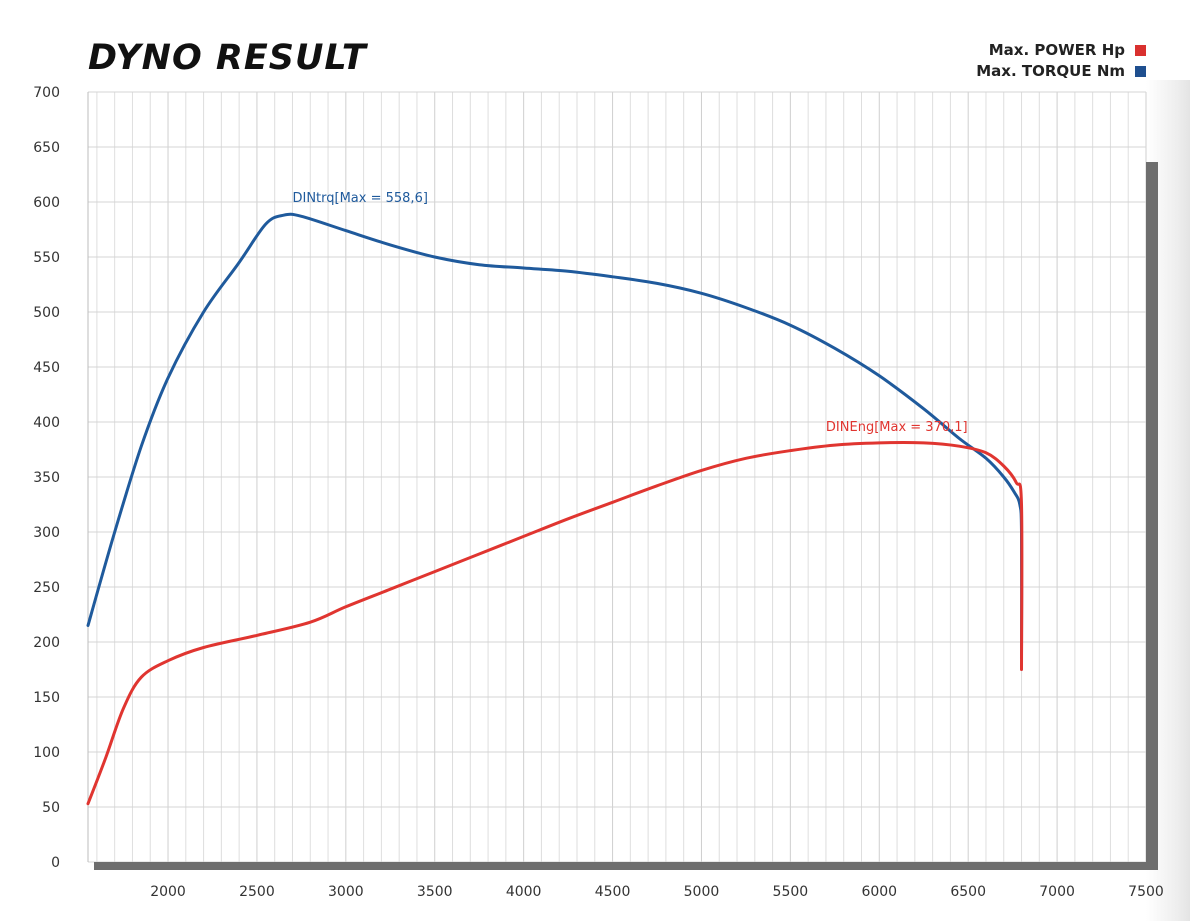 This screenshot has height=921, width=1190. Describe the element at coordinates (257, 892) in the screenshot. I see `x-tick-label: 2500` at that location.